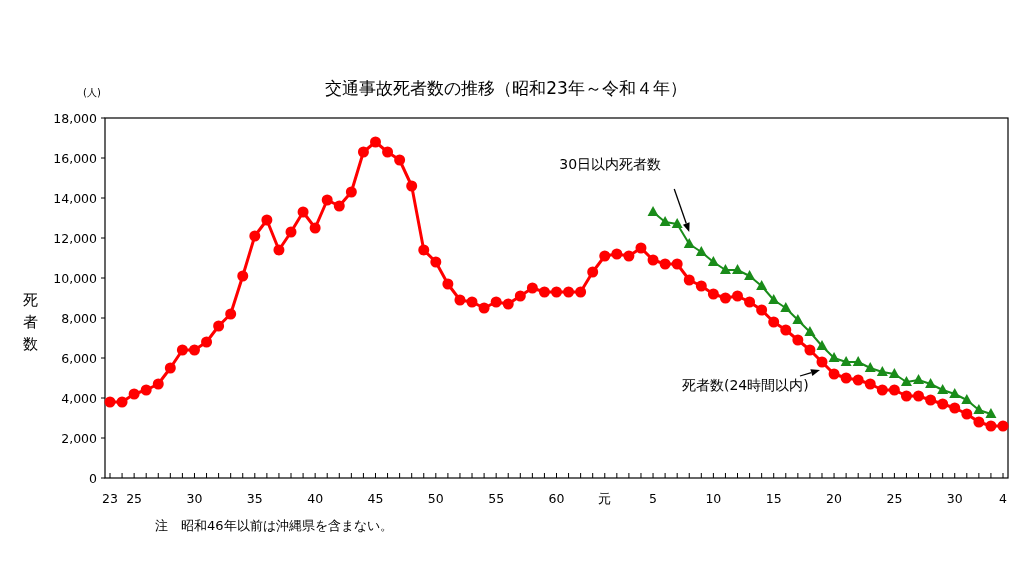  I want to click on y-tick-label: 4,000, so click(79, 398).